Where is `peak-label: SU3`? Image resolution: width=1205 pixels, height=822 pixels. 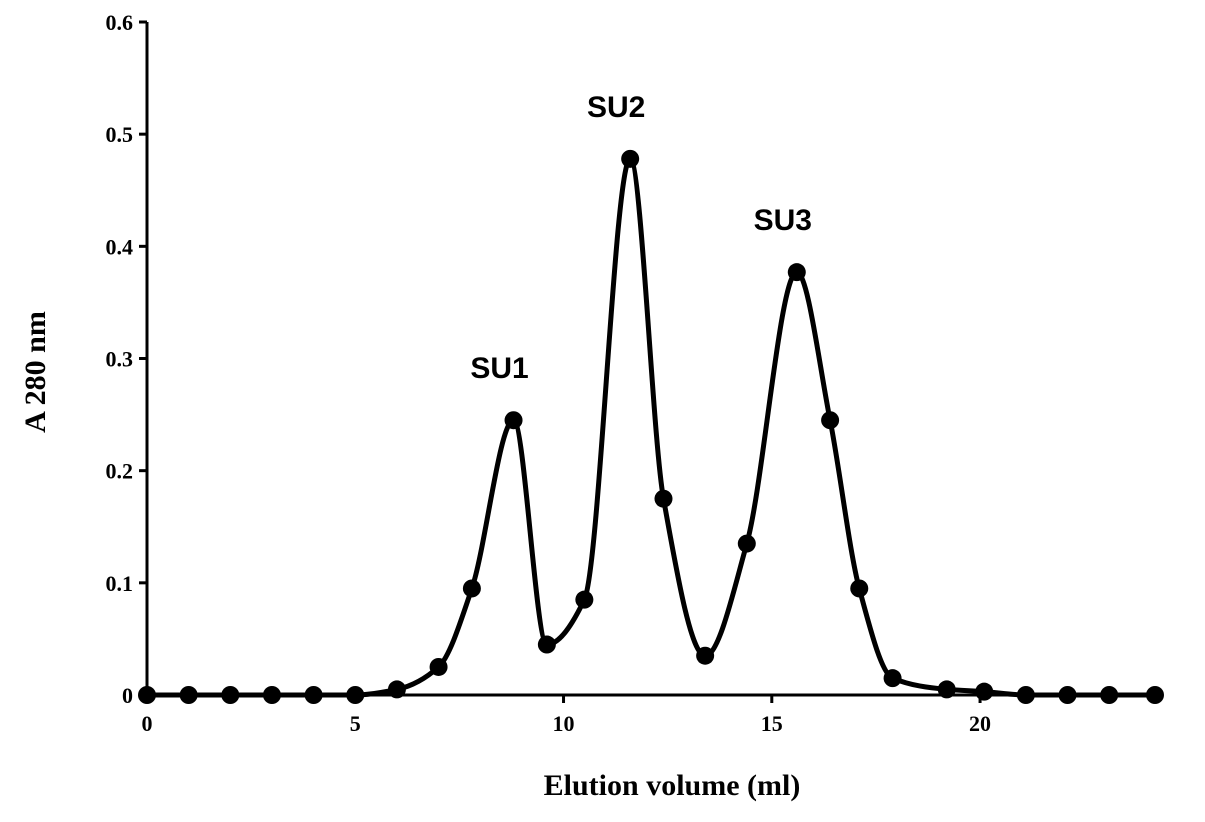 peak-label: SU3 is located at coordinates (783, 220).